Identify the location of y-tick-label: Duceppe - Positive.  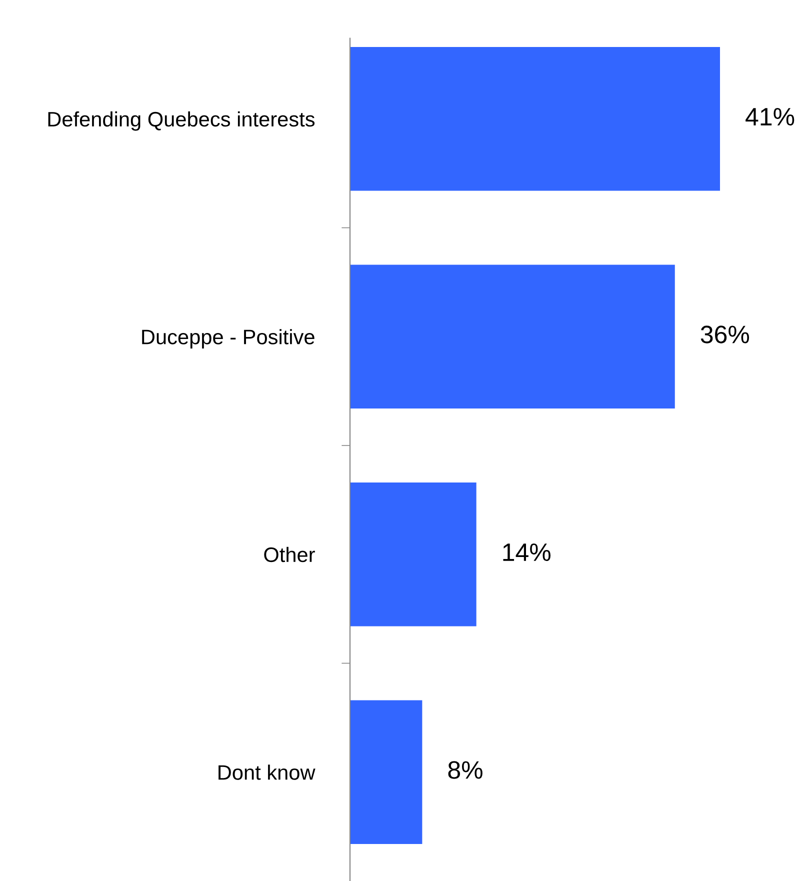
(228, 338).